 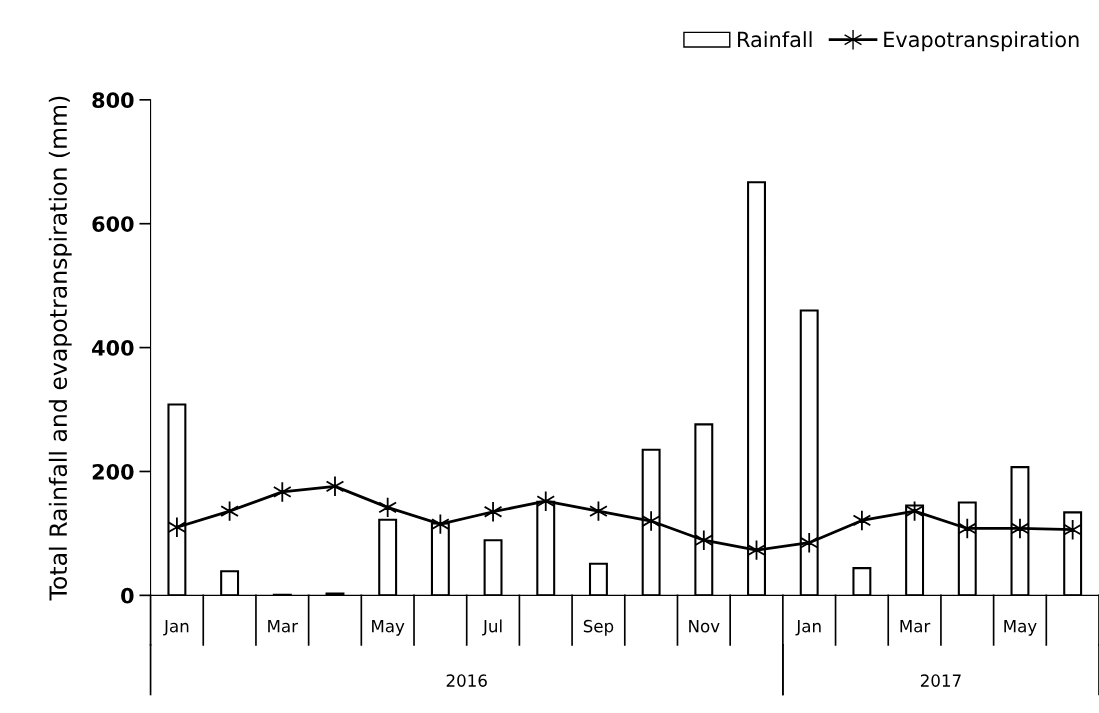 What do you see at coordinates (598, 627) in the screenshot?
I see `x-tick-label: Sep` at bounding box center [598, 627].